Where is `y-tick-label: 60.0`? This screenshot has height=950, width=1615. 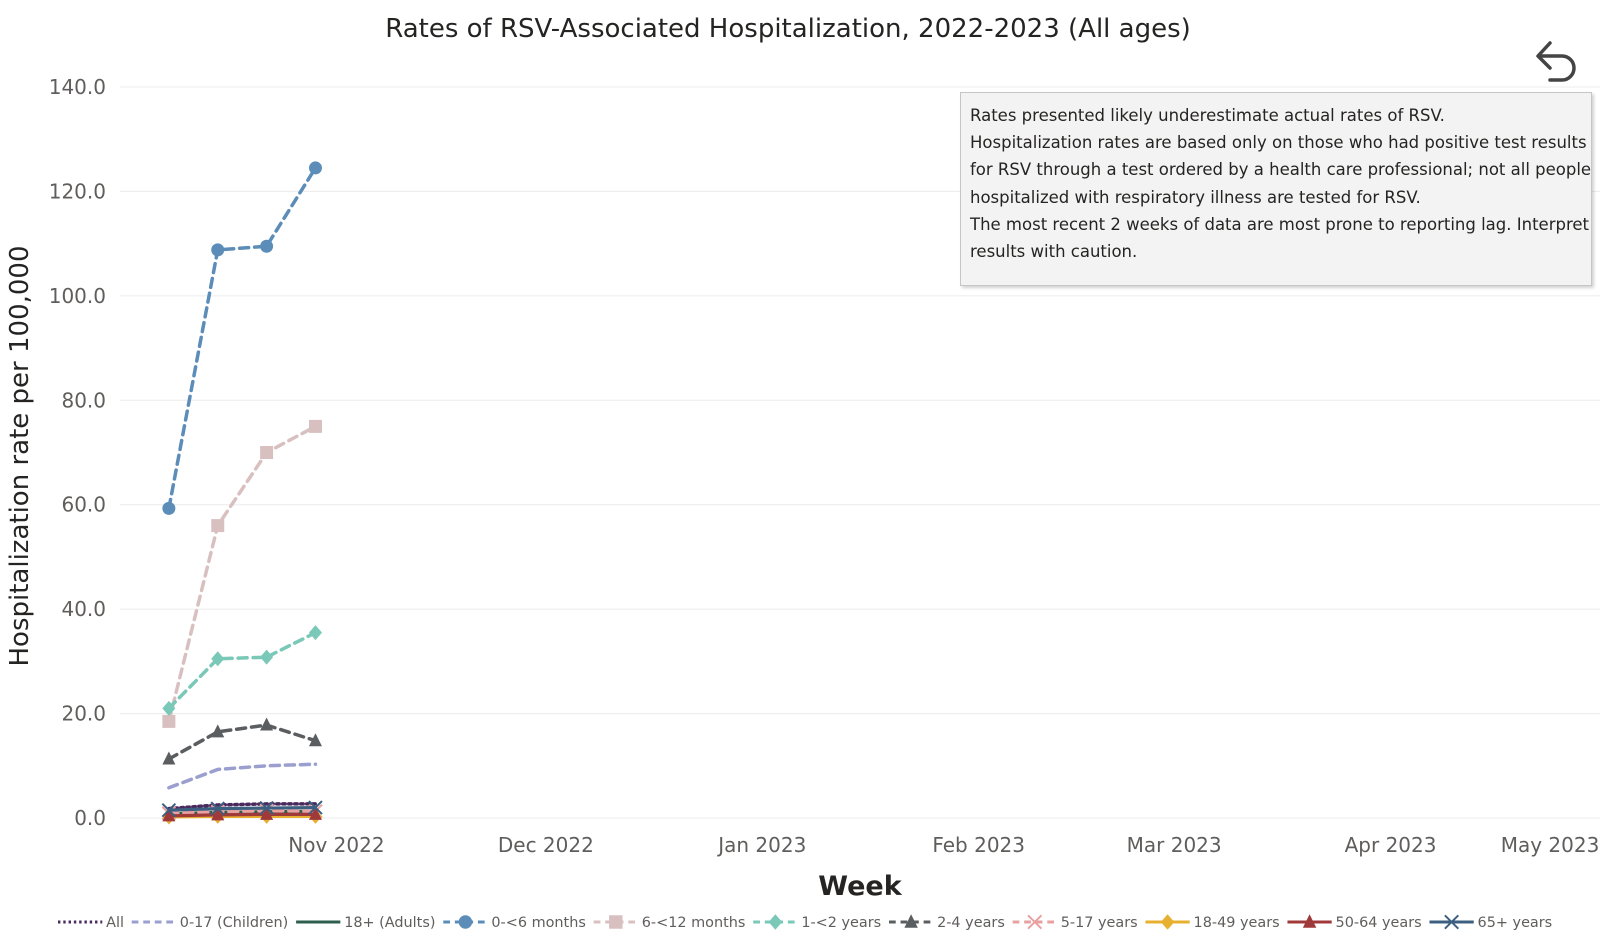 y-tick-label: 60.0 is located at coordinates (83, 505).